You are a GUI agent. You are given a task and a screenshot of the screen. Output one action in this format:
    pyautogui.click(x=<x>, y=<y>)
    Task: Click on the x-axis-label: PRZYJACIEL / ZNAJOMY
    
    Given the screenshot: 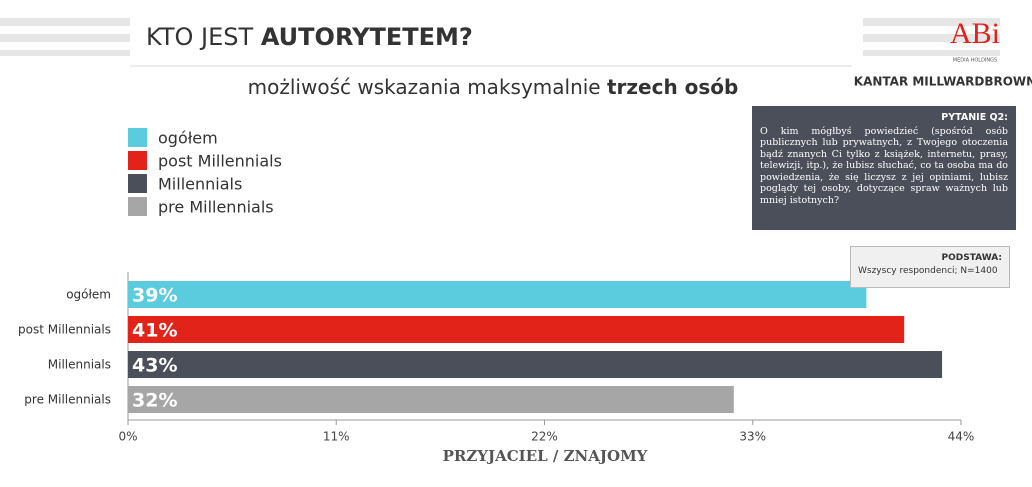 What is the action you would take?
    pyautogui.click(x=545, y=456)
    